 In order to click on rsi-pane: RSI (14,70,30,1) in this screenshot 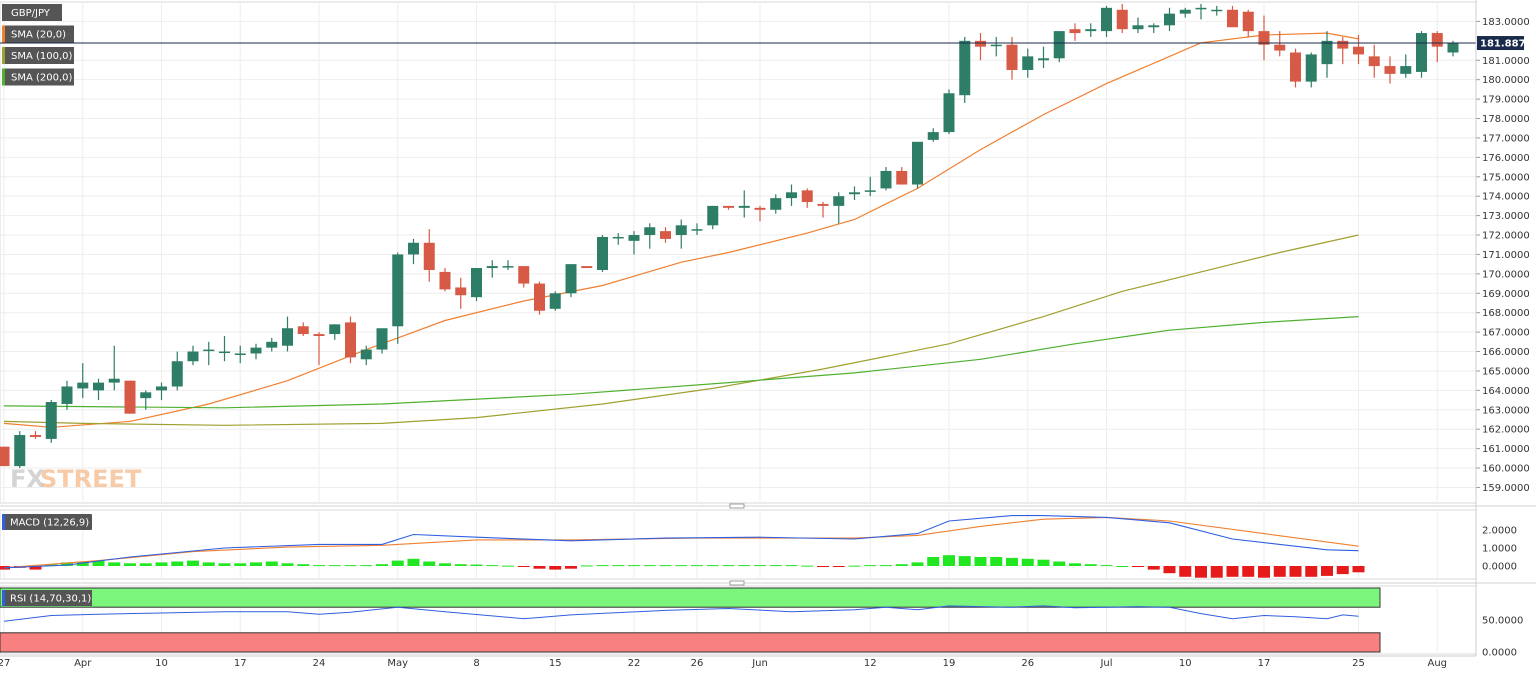, I will do `click(690, 620)`.